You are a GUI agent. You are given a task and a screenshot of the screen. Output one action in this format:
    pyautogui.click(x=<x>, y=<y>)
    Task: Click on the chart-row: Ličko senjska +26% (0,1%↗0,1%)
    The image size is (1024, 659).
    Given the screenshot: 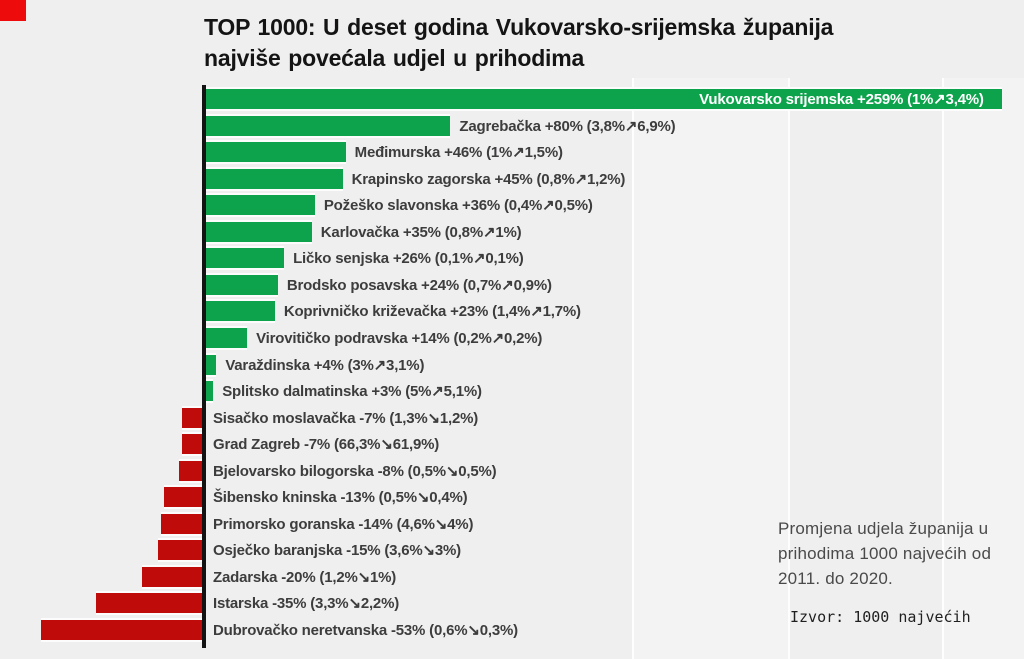 What is the action you would take?
    pyautogui.click(x=512, y=258)
    